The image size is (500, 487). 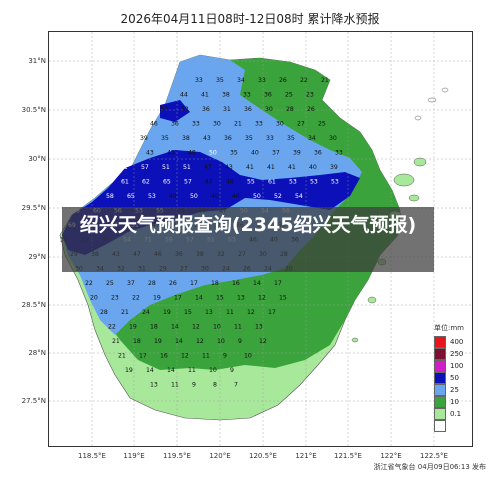 I want to click on precip-value: 38, so click(x=226, y=95).